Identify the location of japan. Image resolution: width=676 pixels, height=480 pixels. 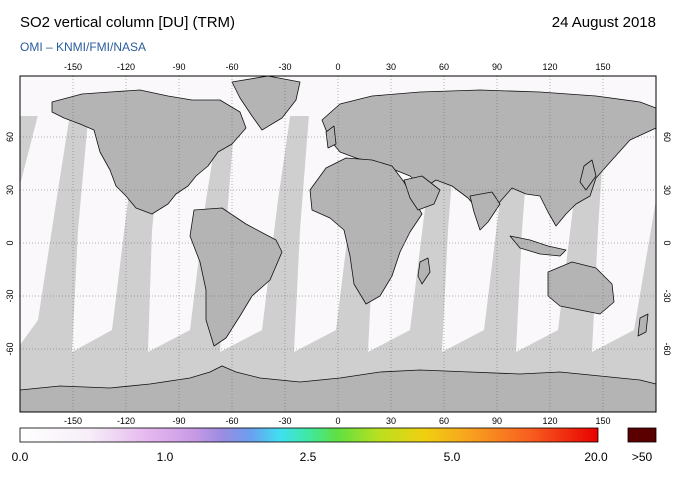
(588, 175).